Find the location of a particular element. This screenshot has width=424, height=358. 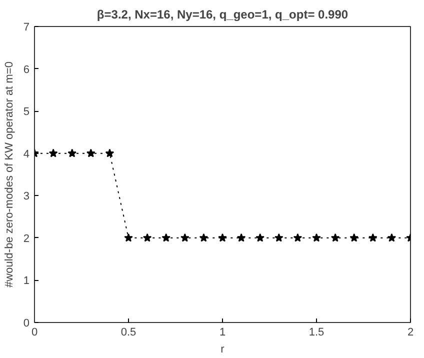

x-axis-title: r is located at coordinates (222, 350).